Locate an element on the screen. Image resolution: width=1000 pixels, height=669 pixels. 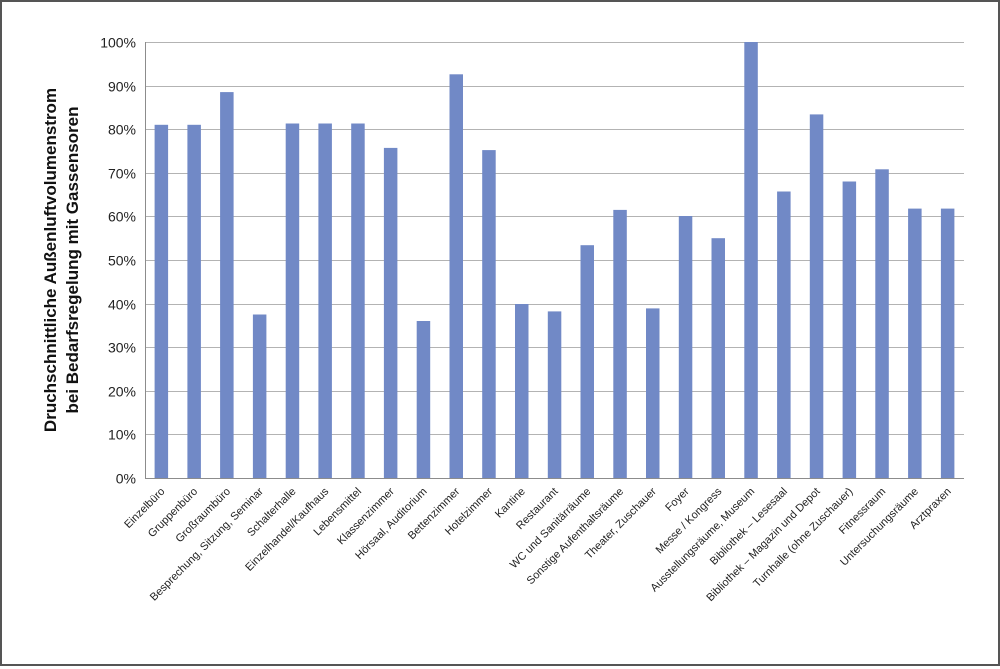
x-tick-label: Klassenzimmer is located at coordinates (366, 516).